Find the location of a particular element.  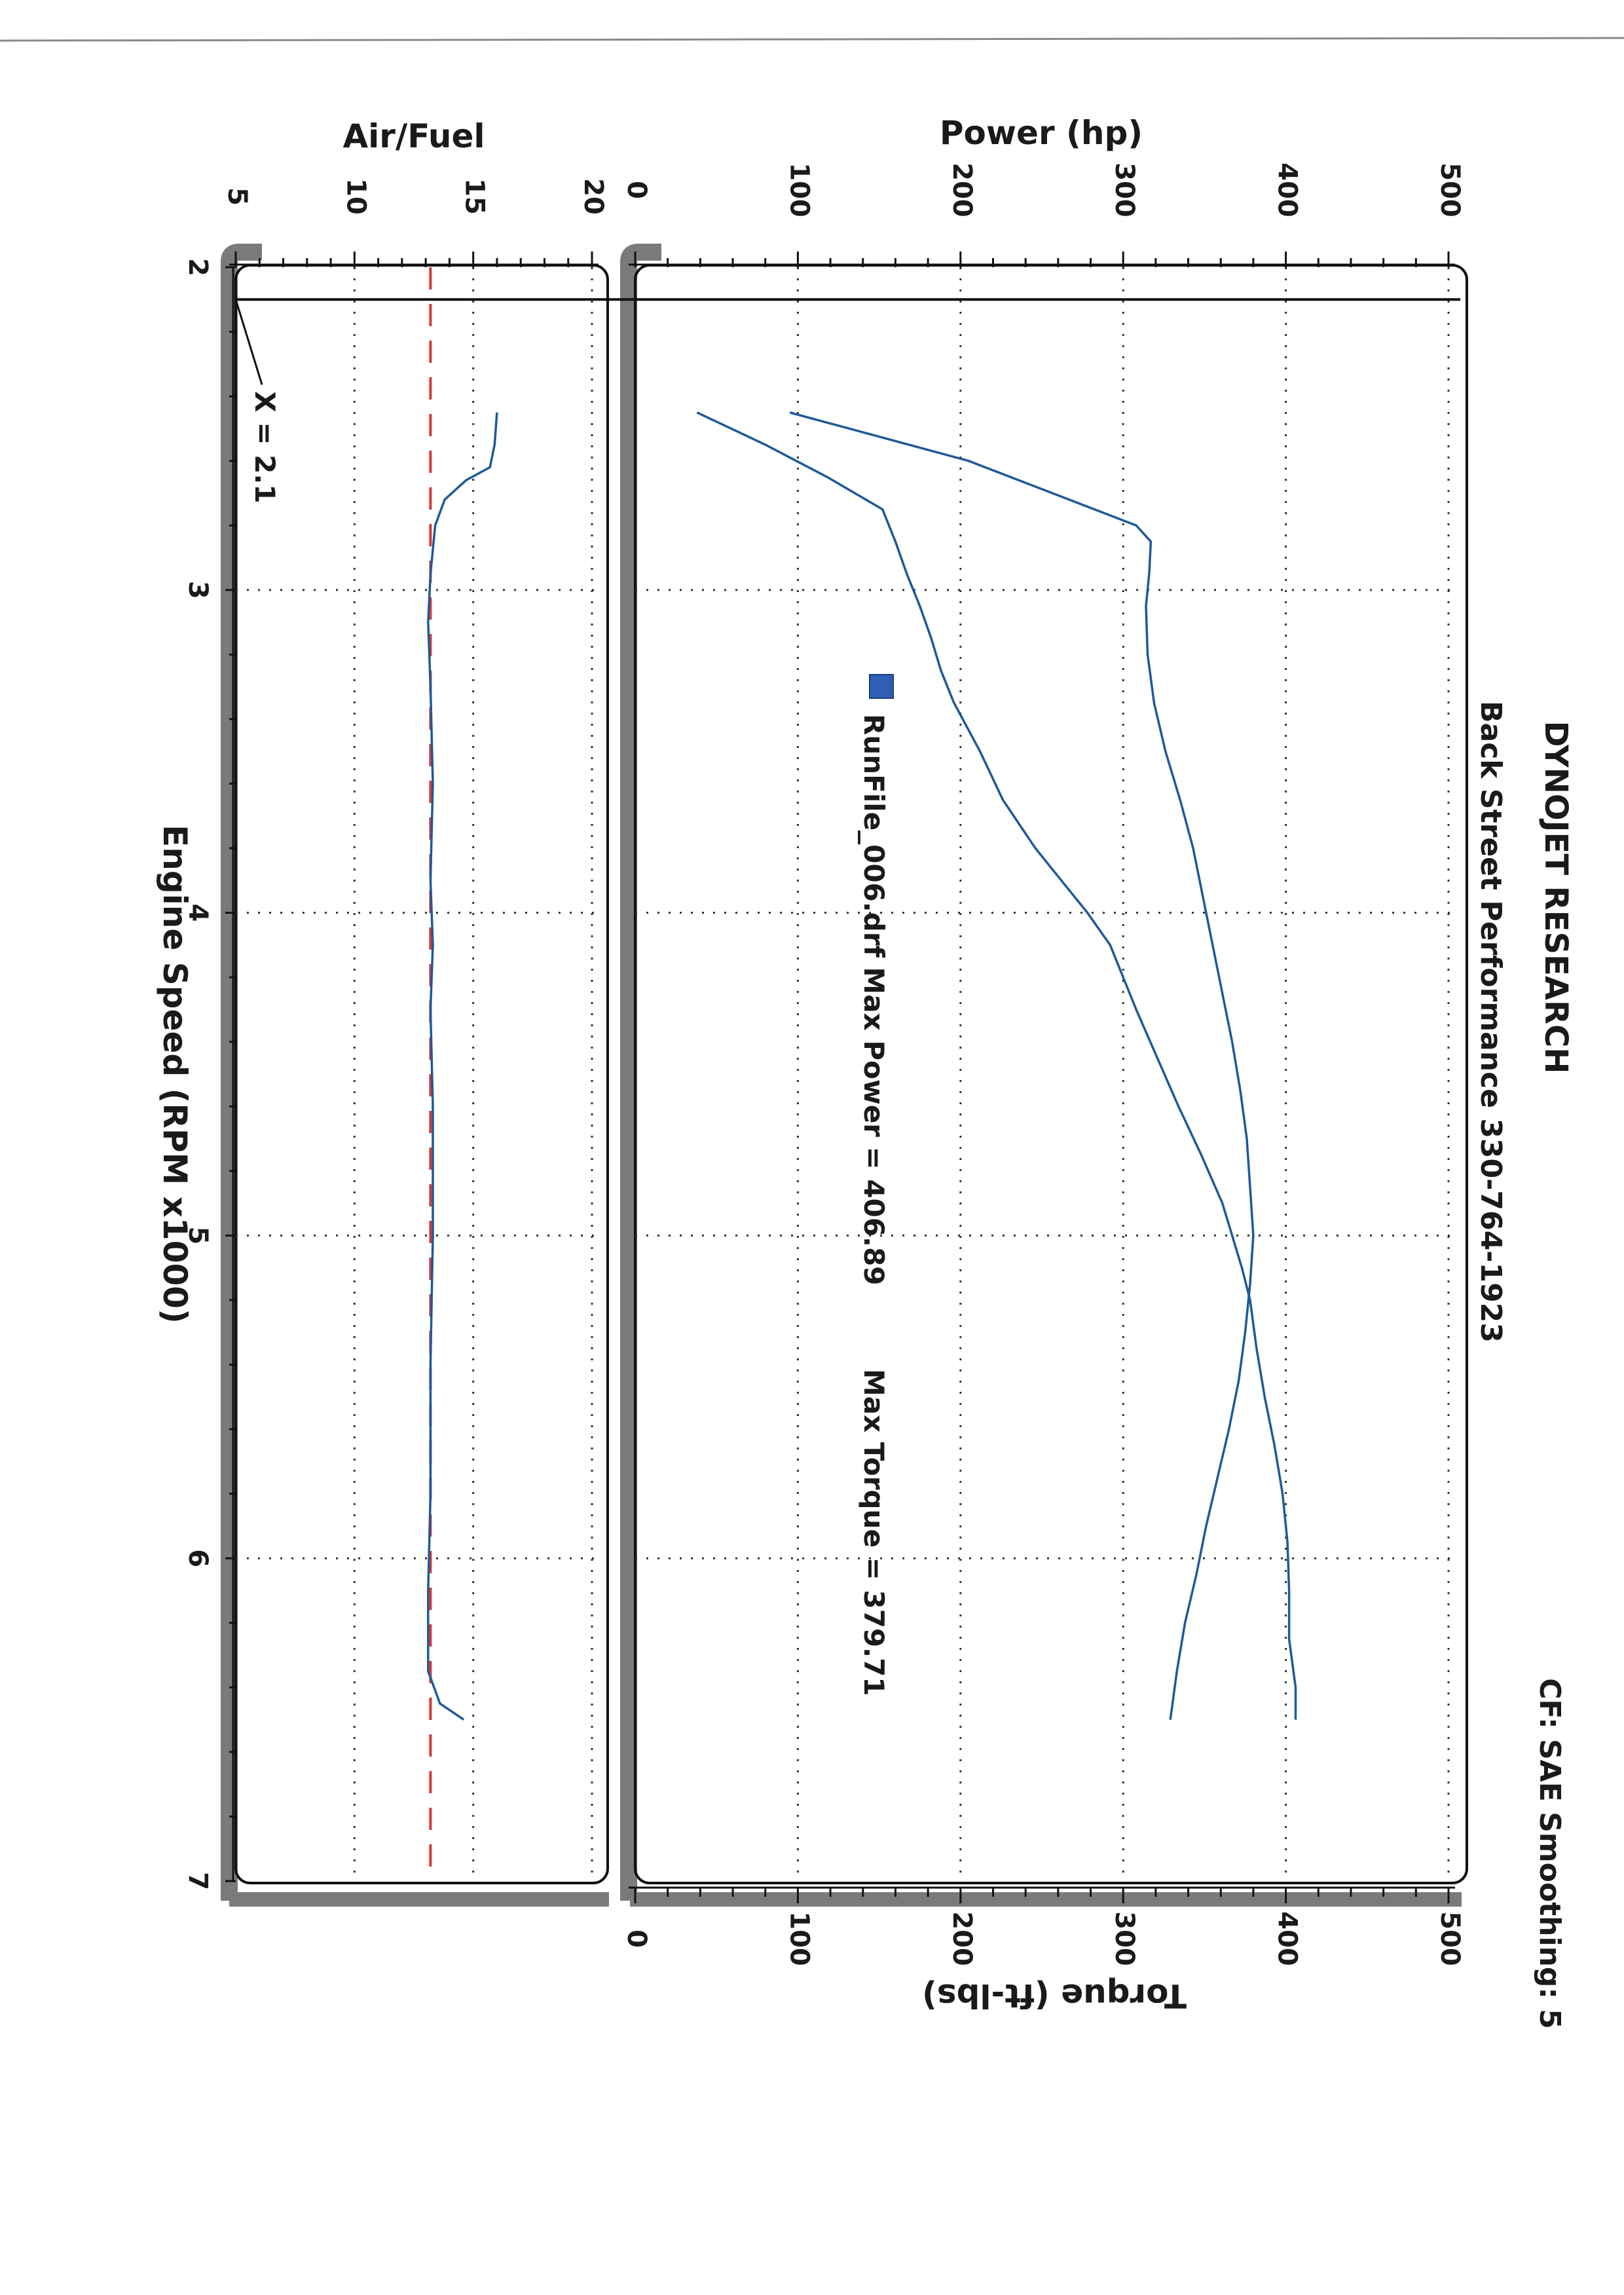

afr-axis-title: Air/Fuel is located at coordinates (413, 136).